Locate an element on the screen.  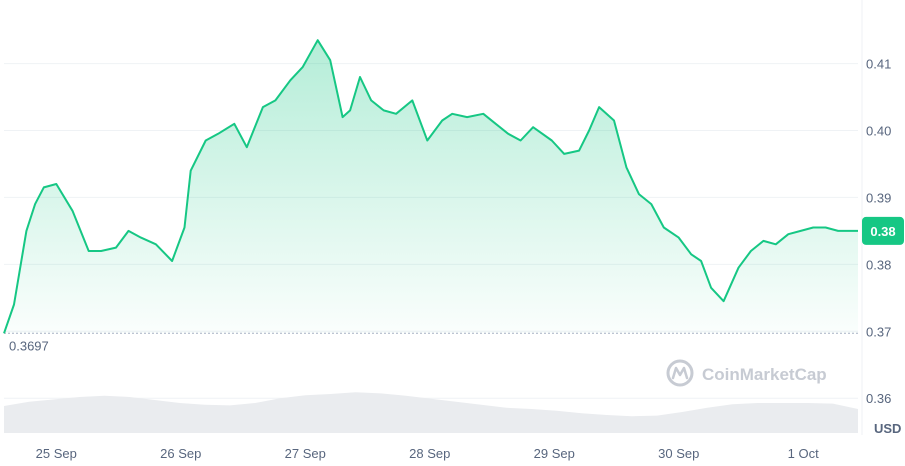
coinmarketcap-logo-icon is located at coordinates (680, 373).